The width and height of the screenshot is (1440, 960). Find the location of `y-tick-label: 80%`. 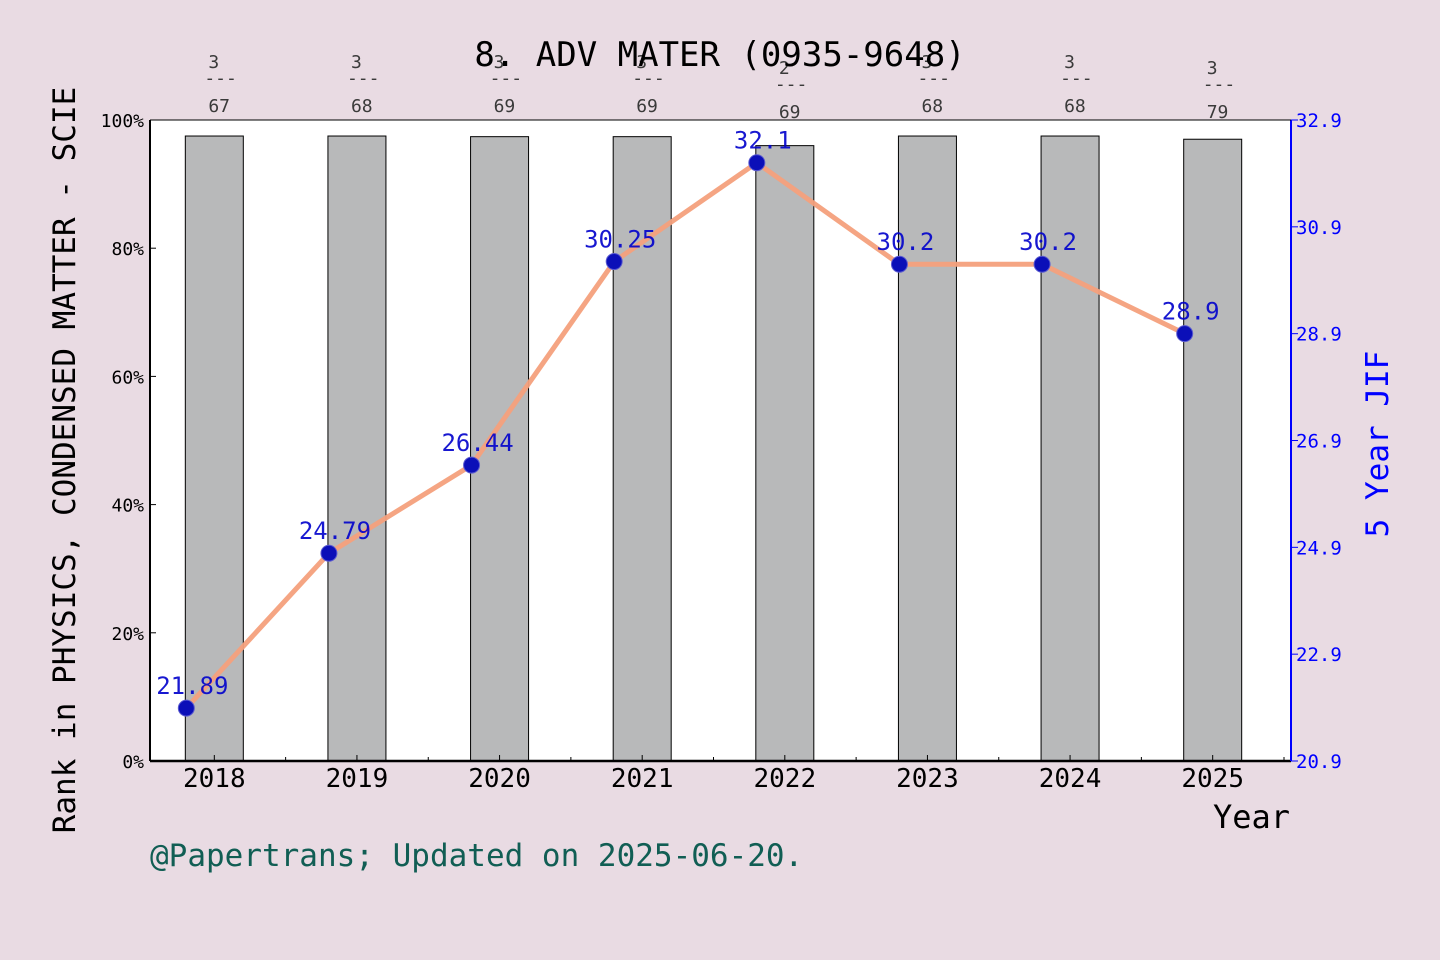

y-tick-label: 80% is located at coordinates (127, 249).